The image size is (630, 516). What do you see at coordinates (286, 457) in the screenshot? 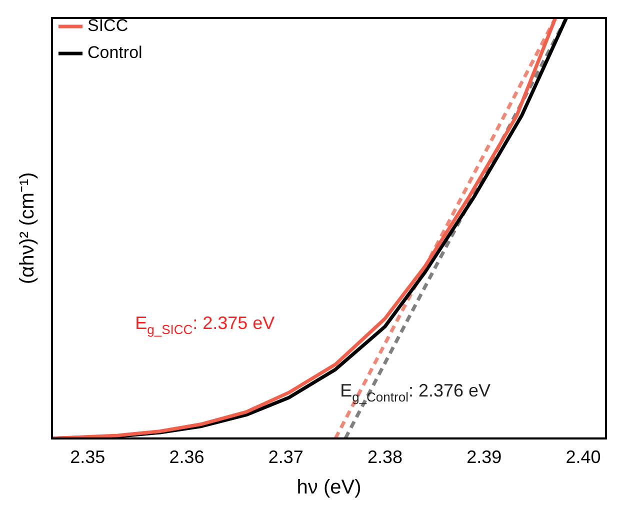
I see `x-tick-label: 2.37` at bounding box center [286, 457].